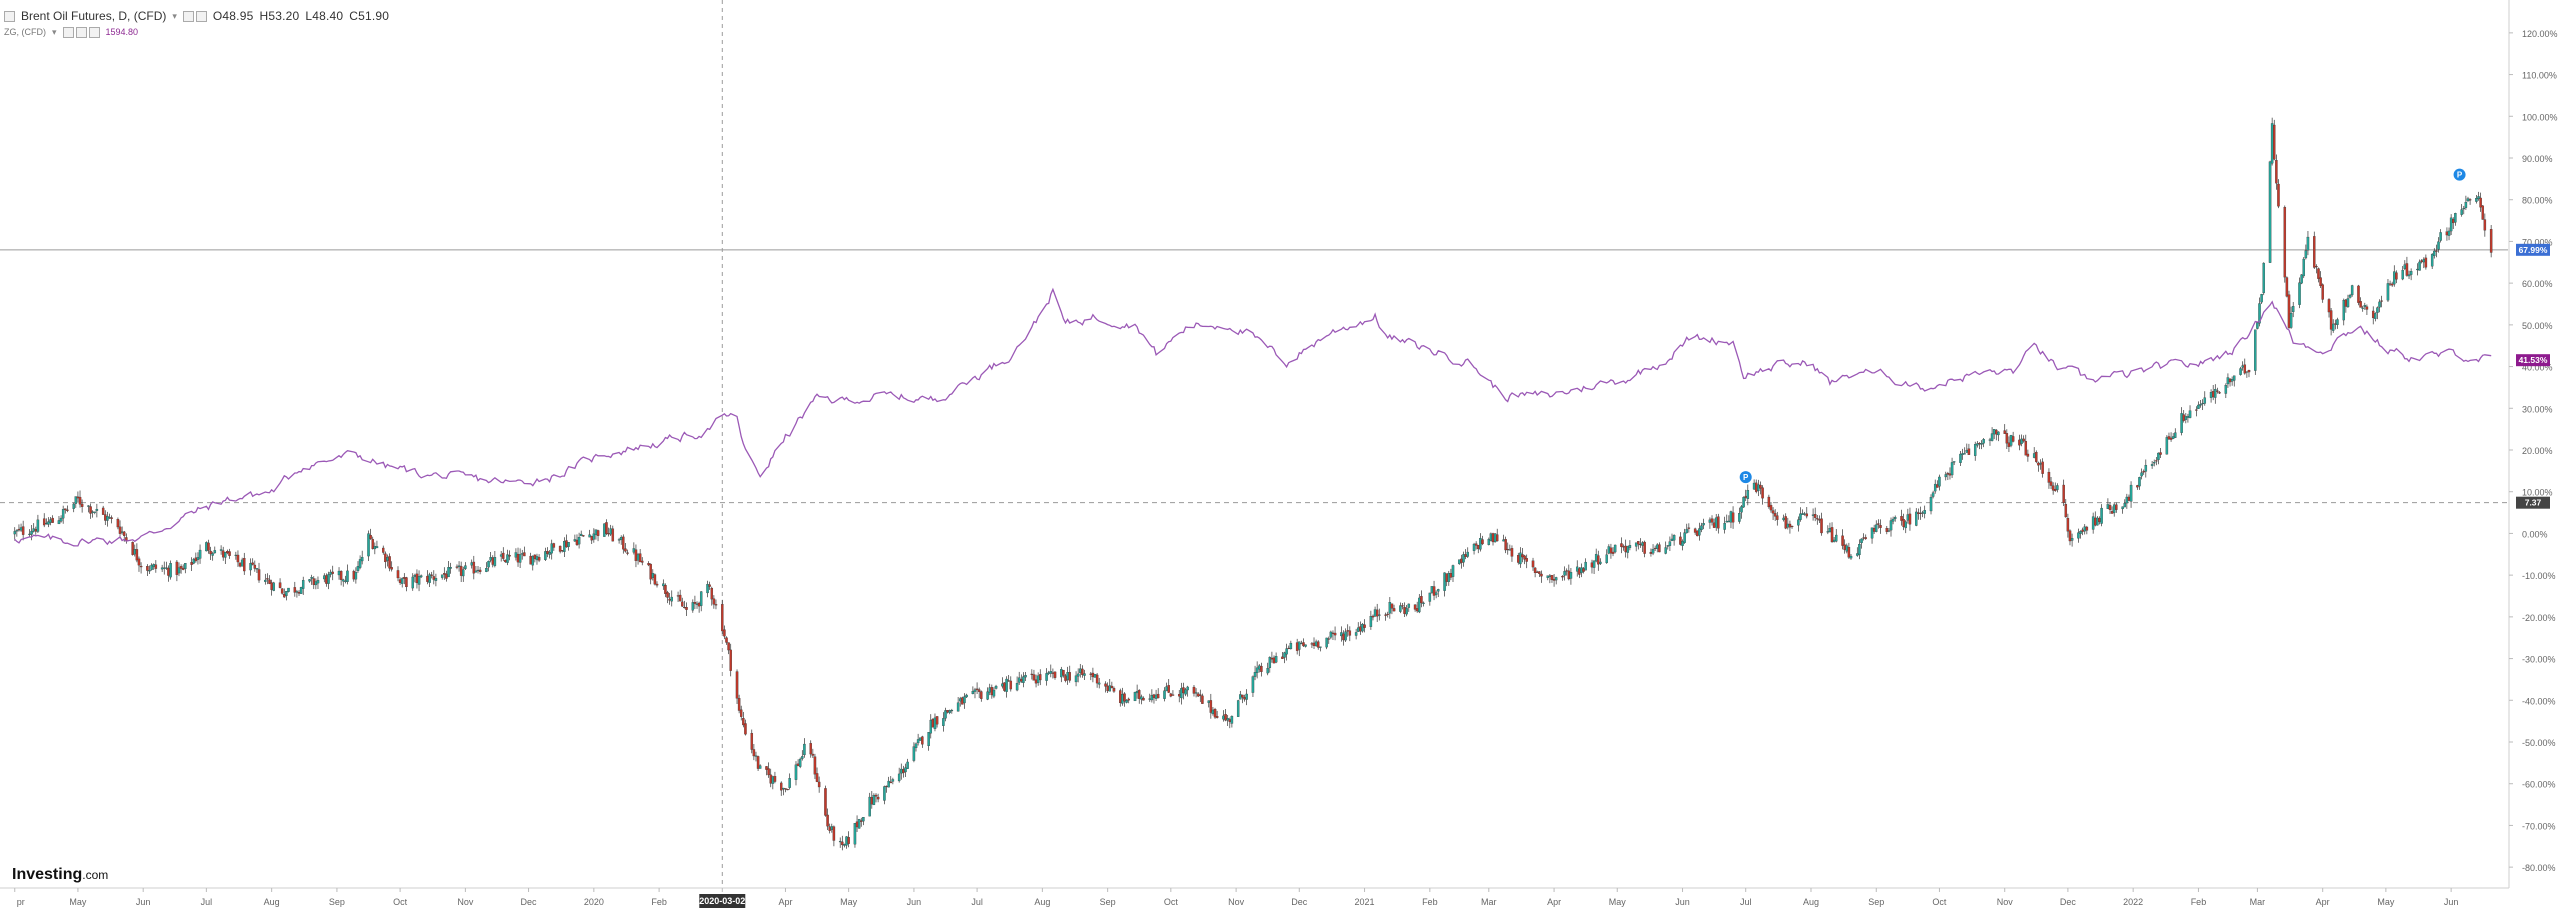  I want to click on x-tick-label: Nov, so click(2005, 902).